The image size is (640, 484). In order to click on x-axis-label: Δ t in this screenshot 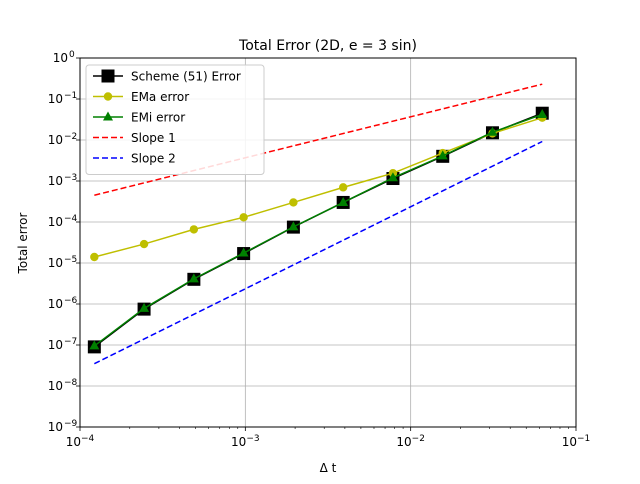, I will do `click(328, 468)`.